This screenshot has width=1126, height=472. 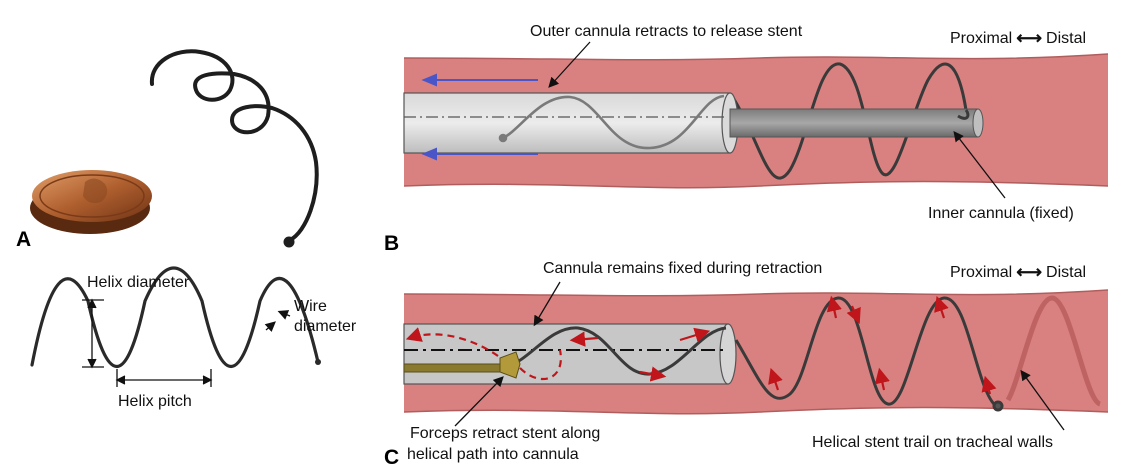 I want to click on helical-stent-b-front, so click(x=963, y=114).